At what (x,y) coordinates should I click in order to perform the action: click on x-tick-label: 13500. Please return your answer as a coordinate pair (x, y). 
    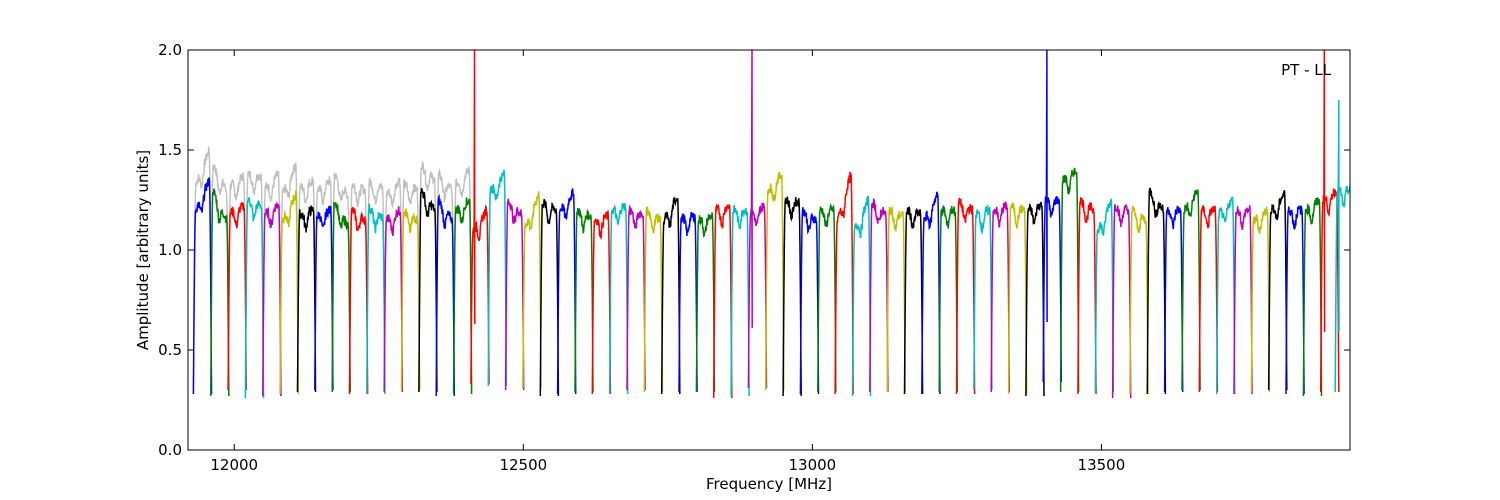
    Looking at the image, I should click on (1102, 465).